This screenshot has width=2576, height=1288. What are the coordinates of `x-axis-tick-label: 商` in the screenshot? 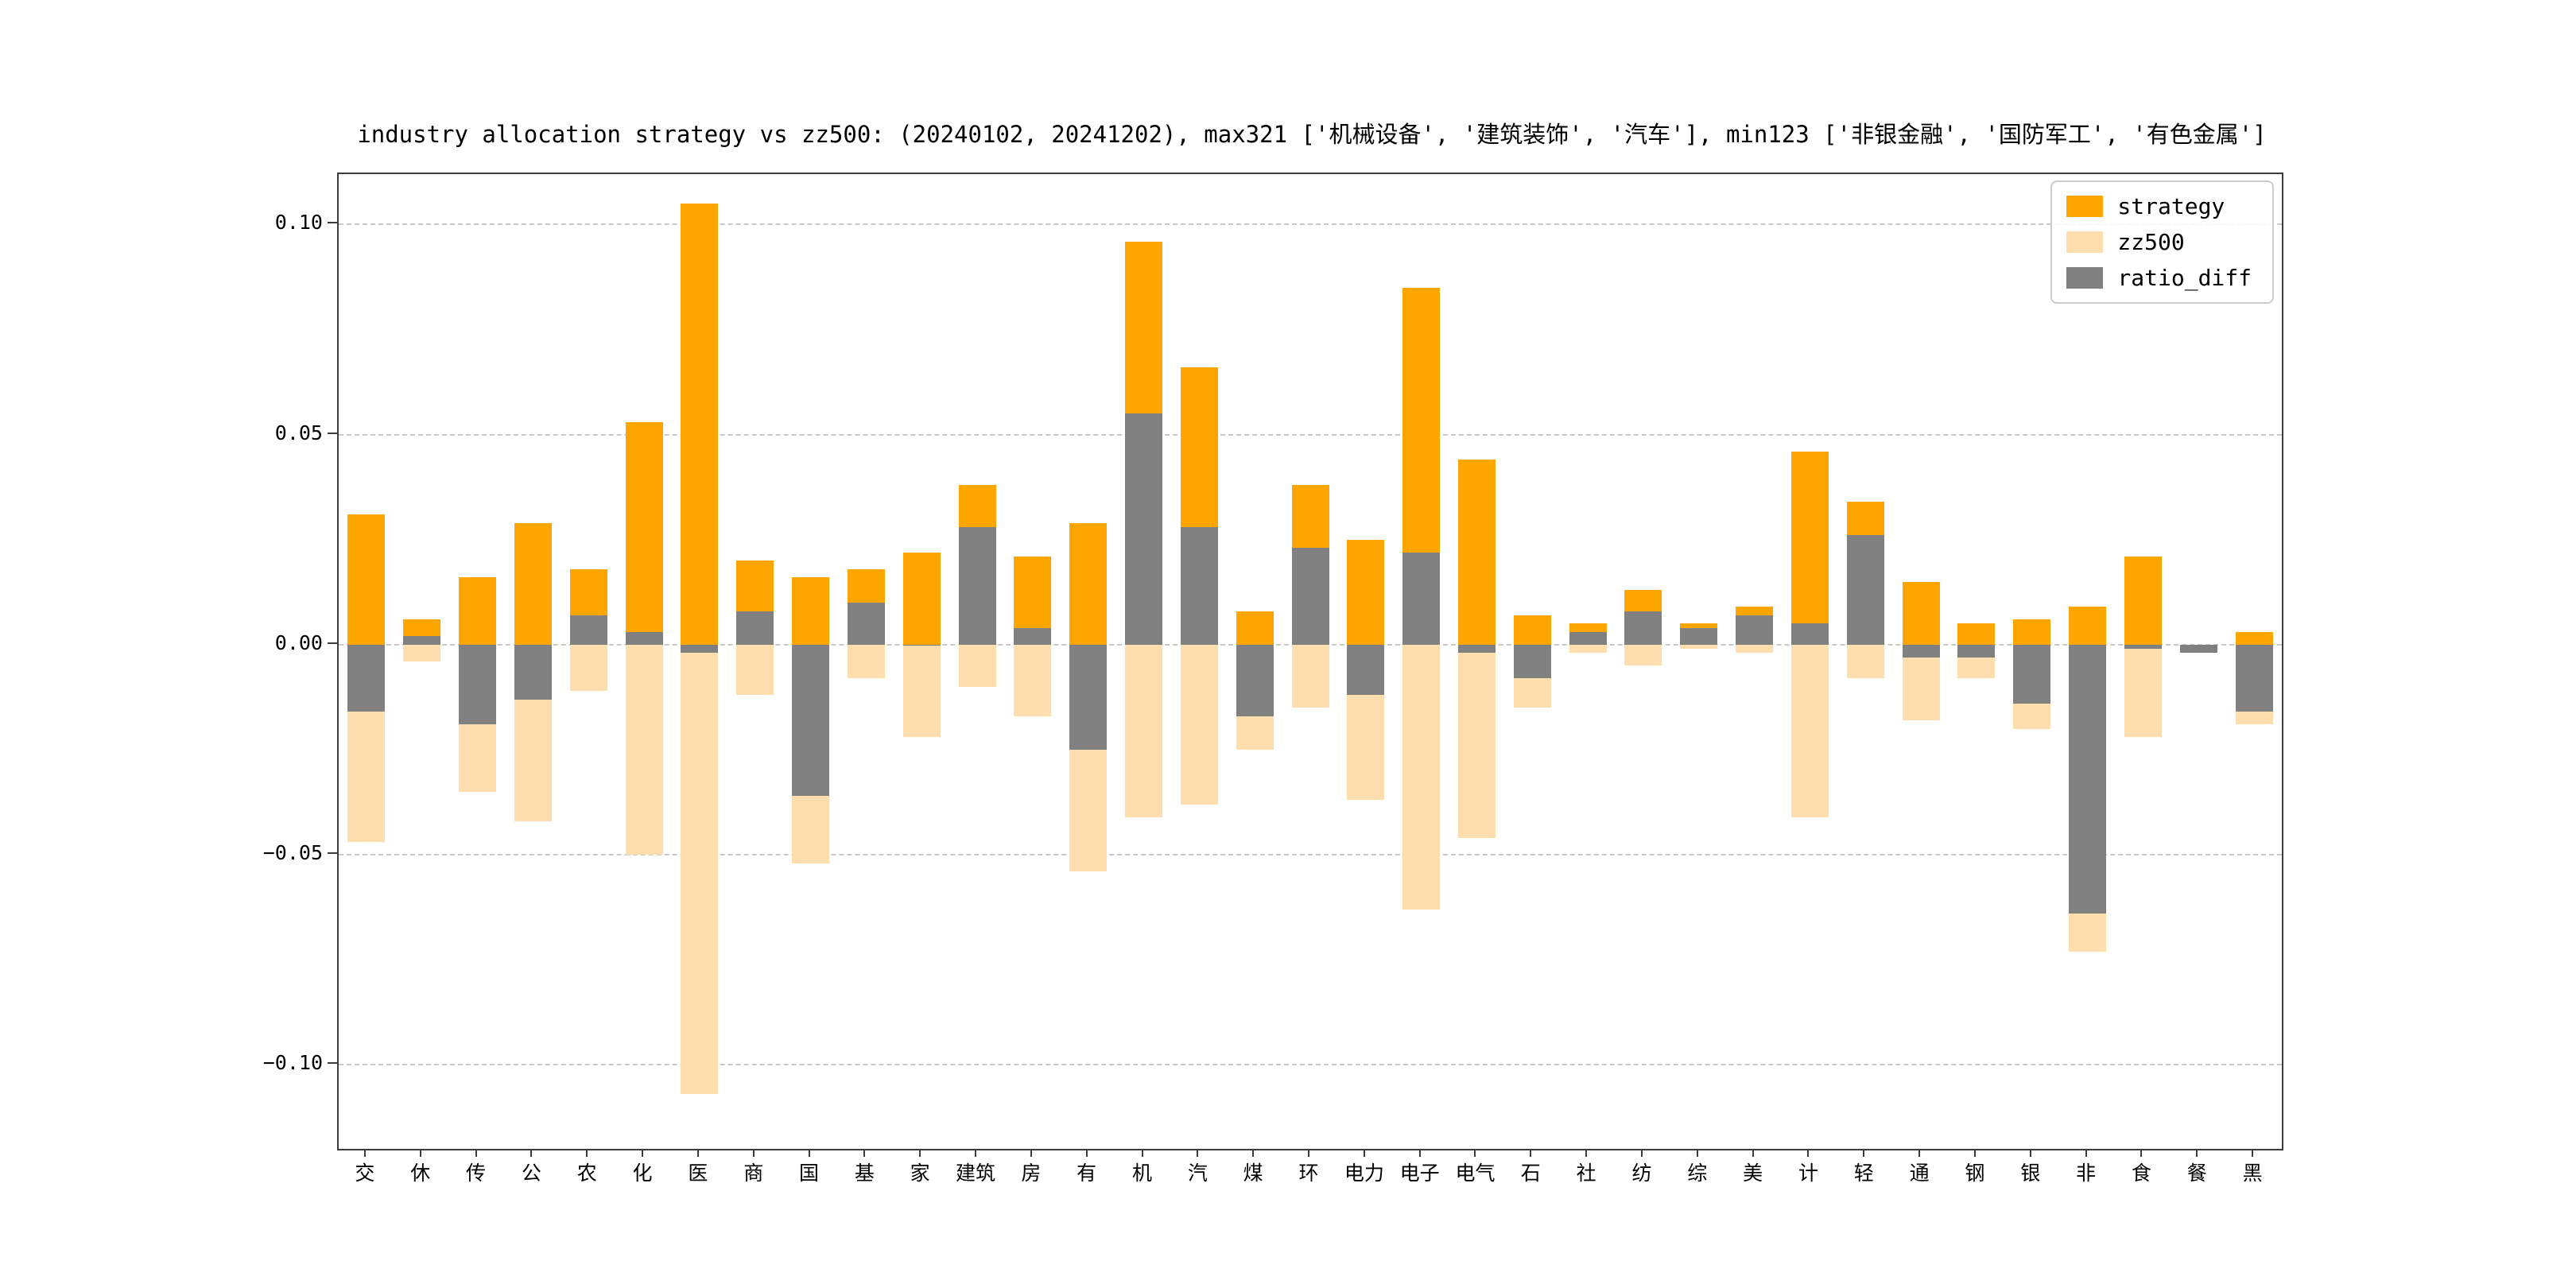 It's located at (753, 1173).